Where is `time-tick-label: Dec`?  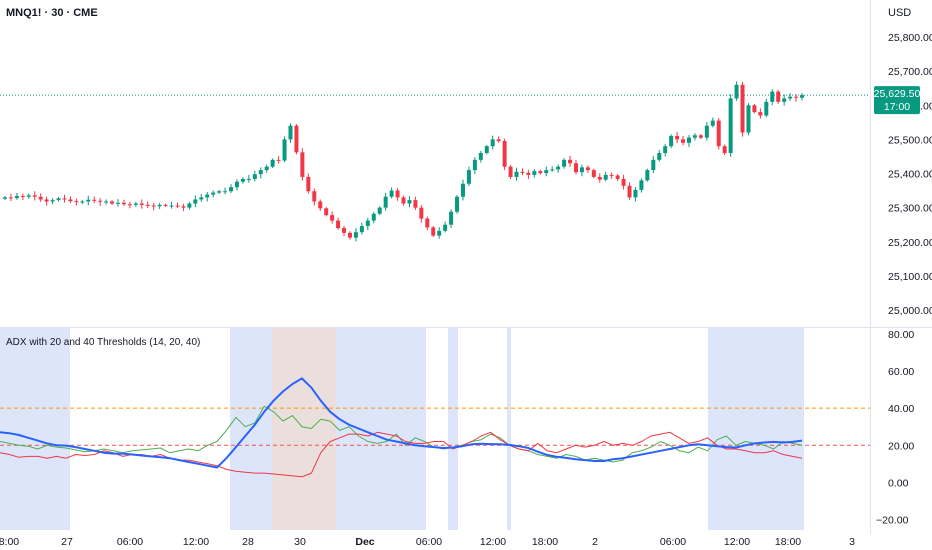
time-tick-label: Dec is located at coordinates (364, 542).